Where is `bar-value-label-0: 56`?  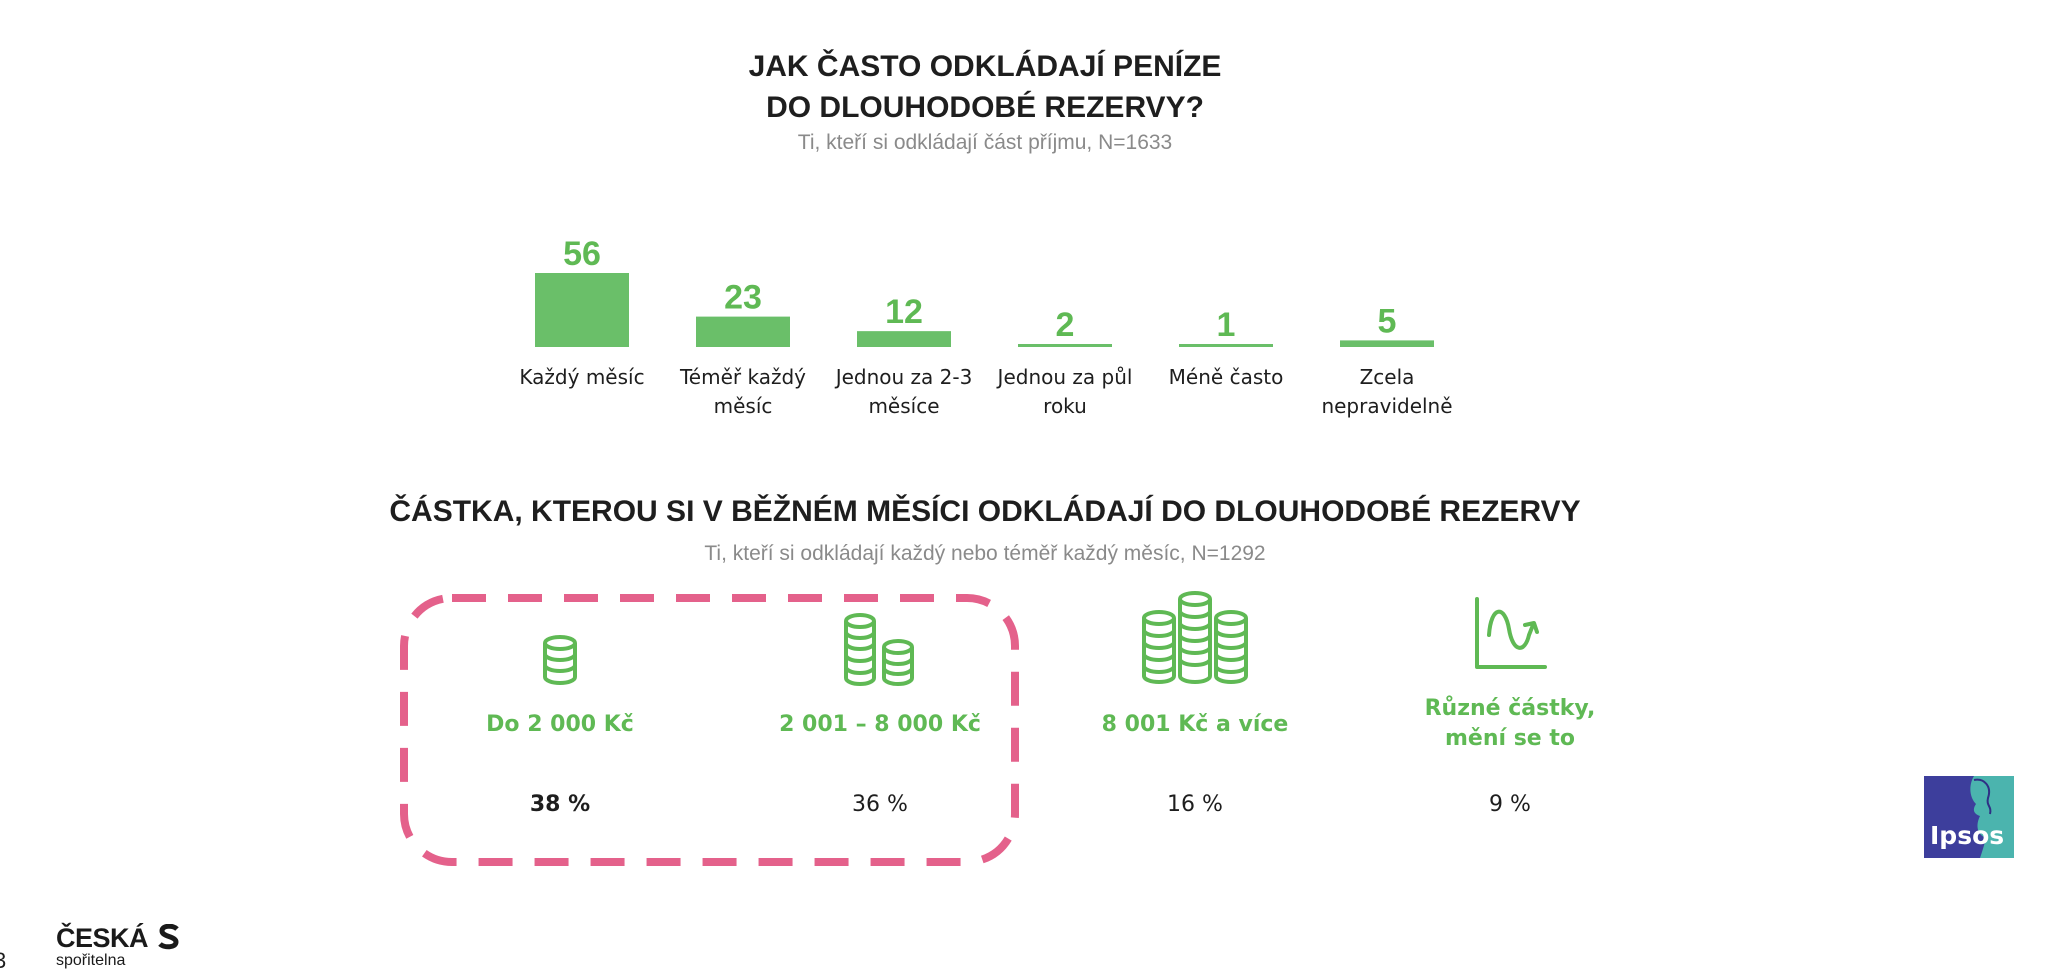
bar-value-label-0: 56 is located at coordinates (582, 254).